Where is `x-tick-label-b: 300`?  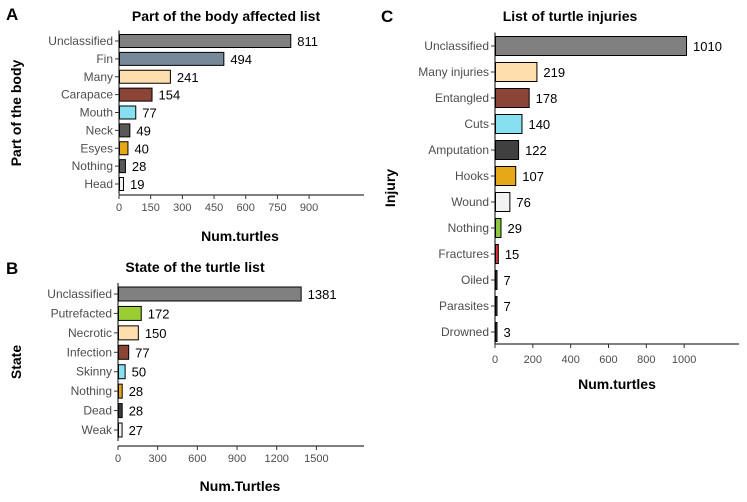
x-tick-label-b: 300 is located at coordinates (157, 459).